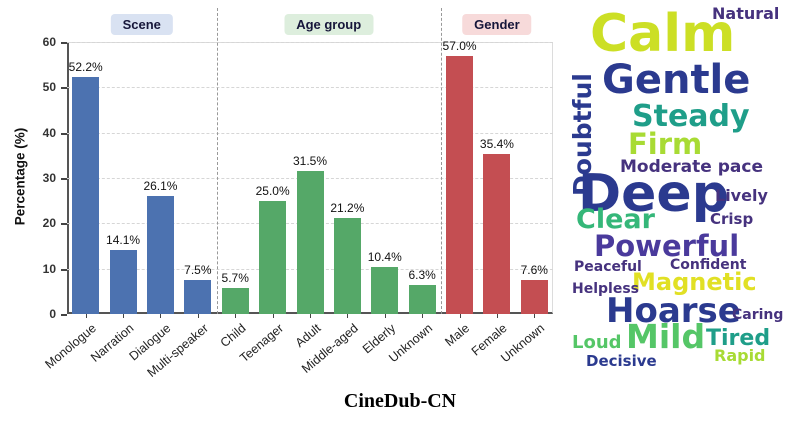 This screenshot has height=441, width=800. Describe the element at coordinates (233, 336) in the screenshot. I see `x-tick-label: Child` at that location.